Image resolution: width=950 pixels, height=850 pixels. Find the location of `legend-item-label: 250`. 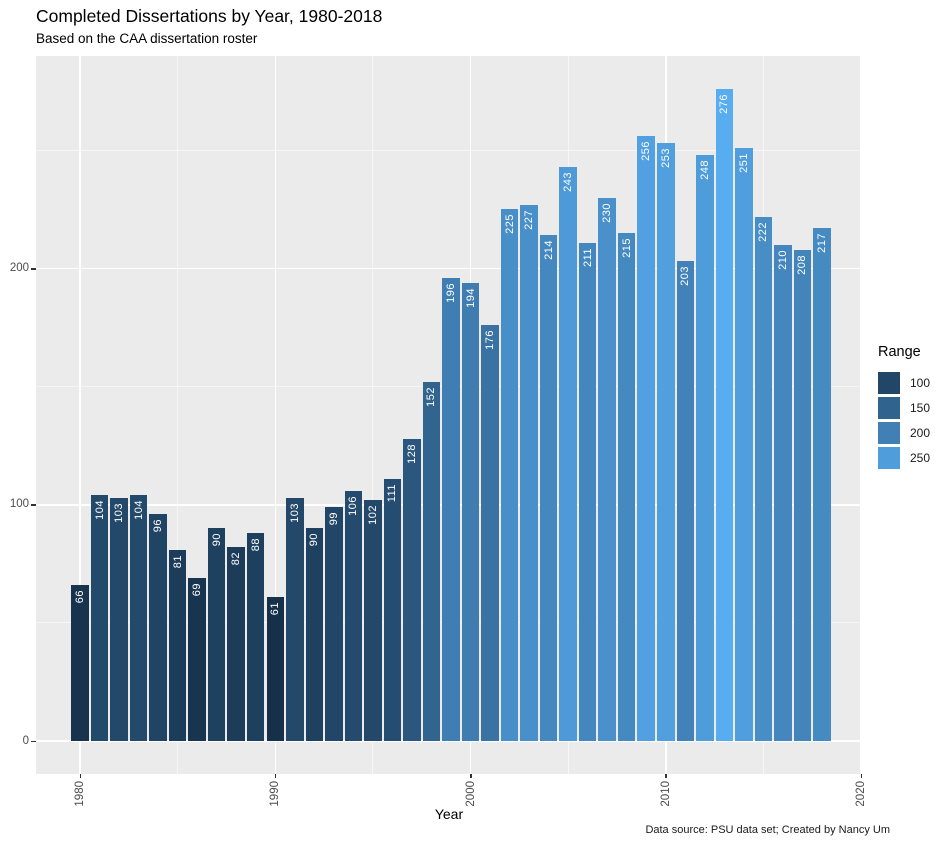

legend-item-label: 250 is located at coordinates (920, 458).